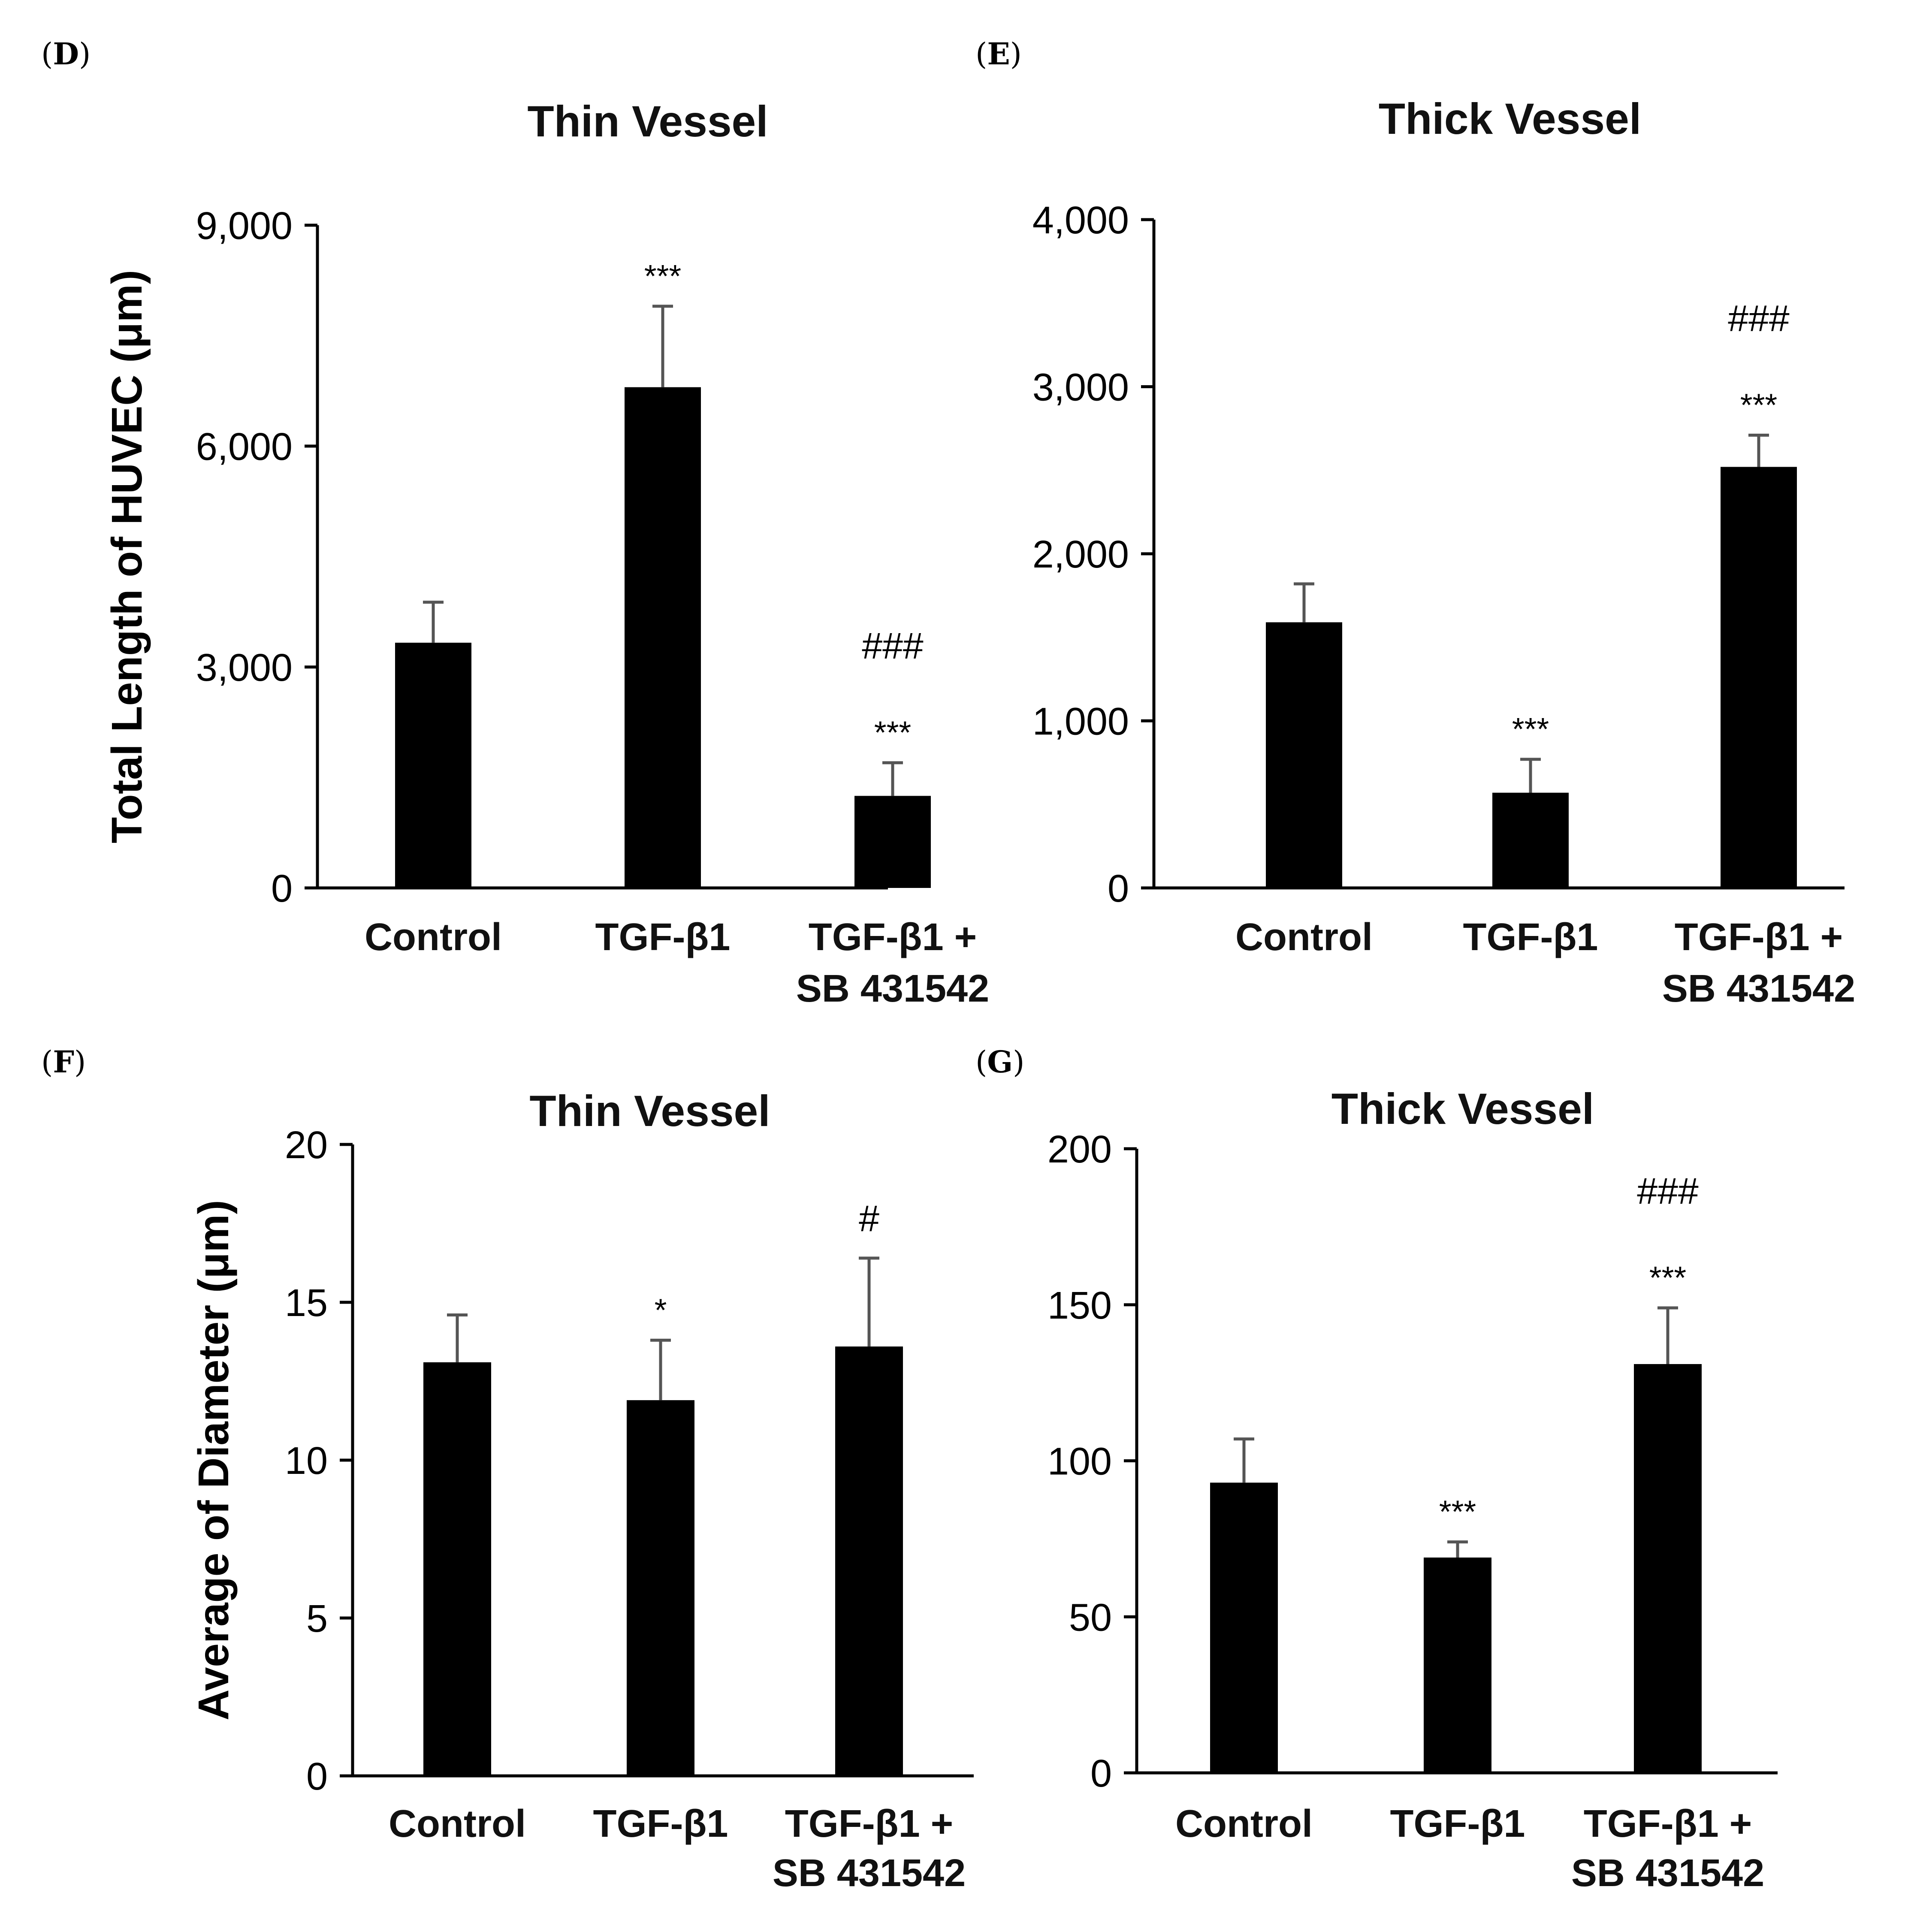  I want to click on y-tick-label: 150, so click(1080, 1305).